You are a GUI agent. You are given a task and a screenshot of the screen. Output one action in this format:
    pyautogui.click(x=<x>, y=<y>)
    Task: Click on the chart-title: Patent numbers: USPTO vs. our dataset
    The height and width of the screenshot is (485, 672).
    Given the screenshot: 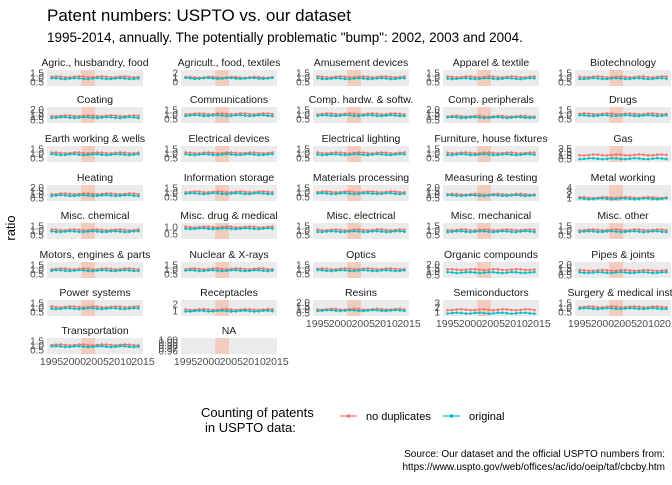 What is the action you would take?
    pyautogui.click(x=199, y=15)
    